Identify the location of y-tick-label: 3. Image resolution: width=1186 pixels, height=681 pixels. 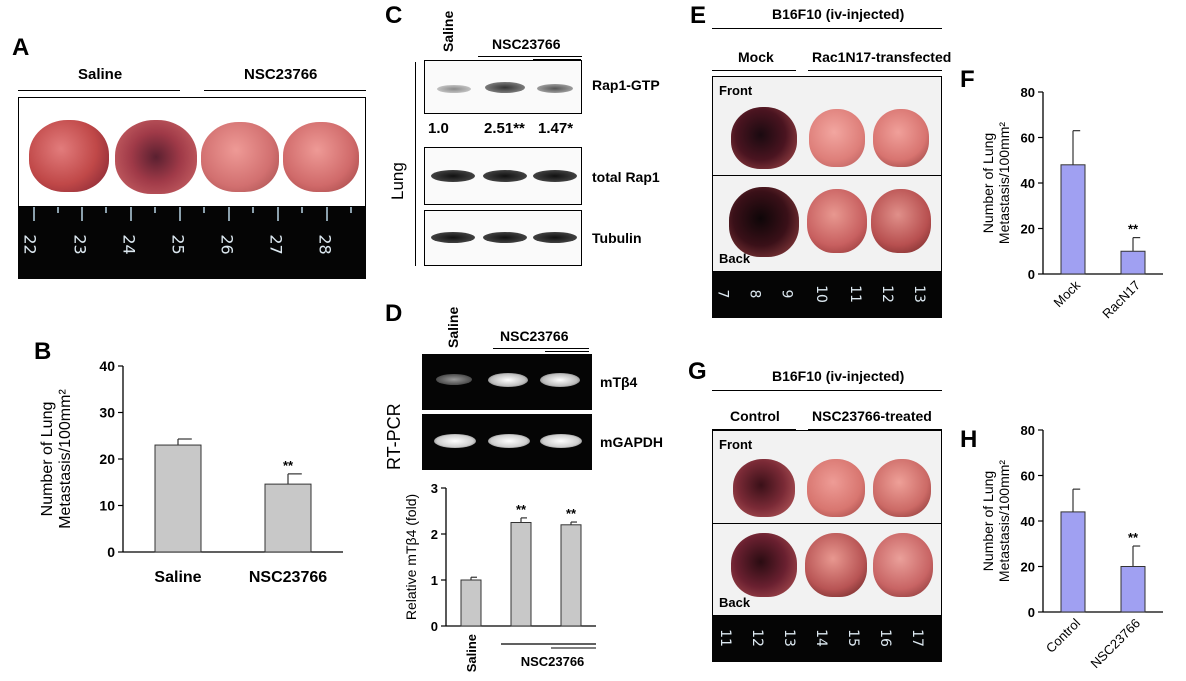
(434, 488).